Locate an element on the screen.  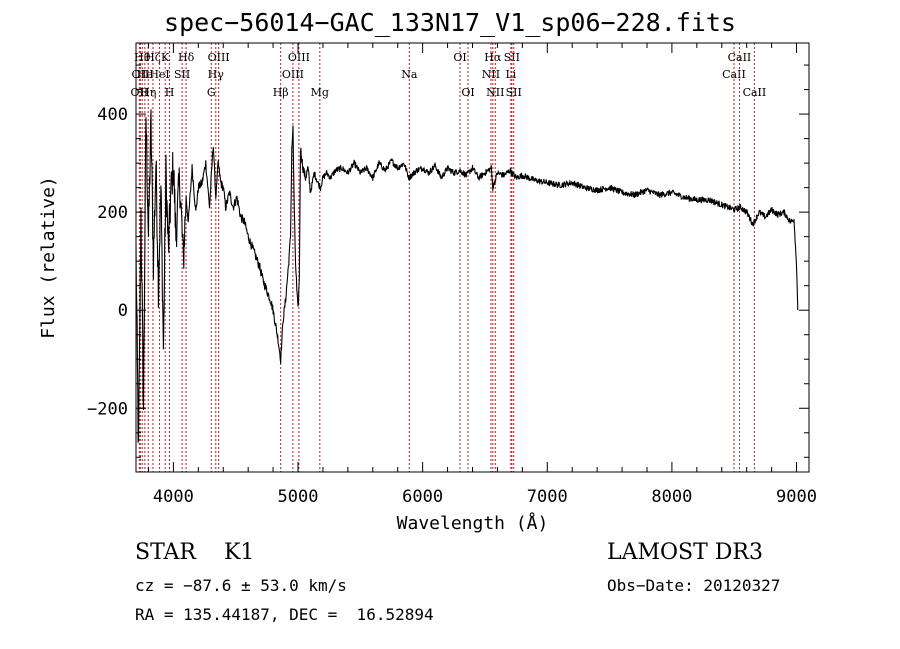
marker-label-12: Hγ is located at coordinates (216, 74).